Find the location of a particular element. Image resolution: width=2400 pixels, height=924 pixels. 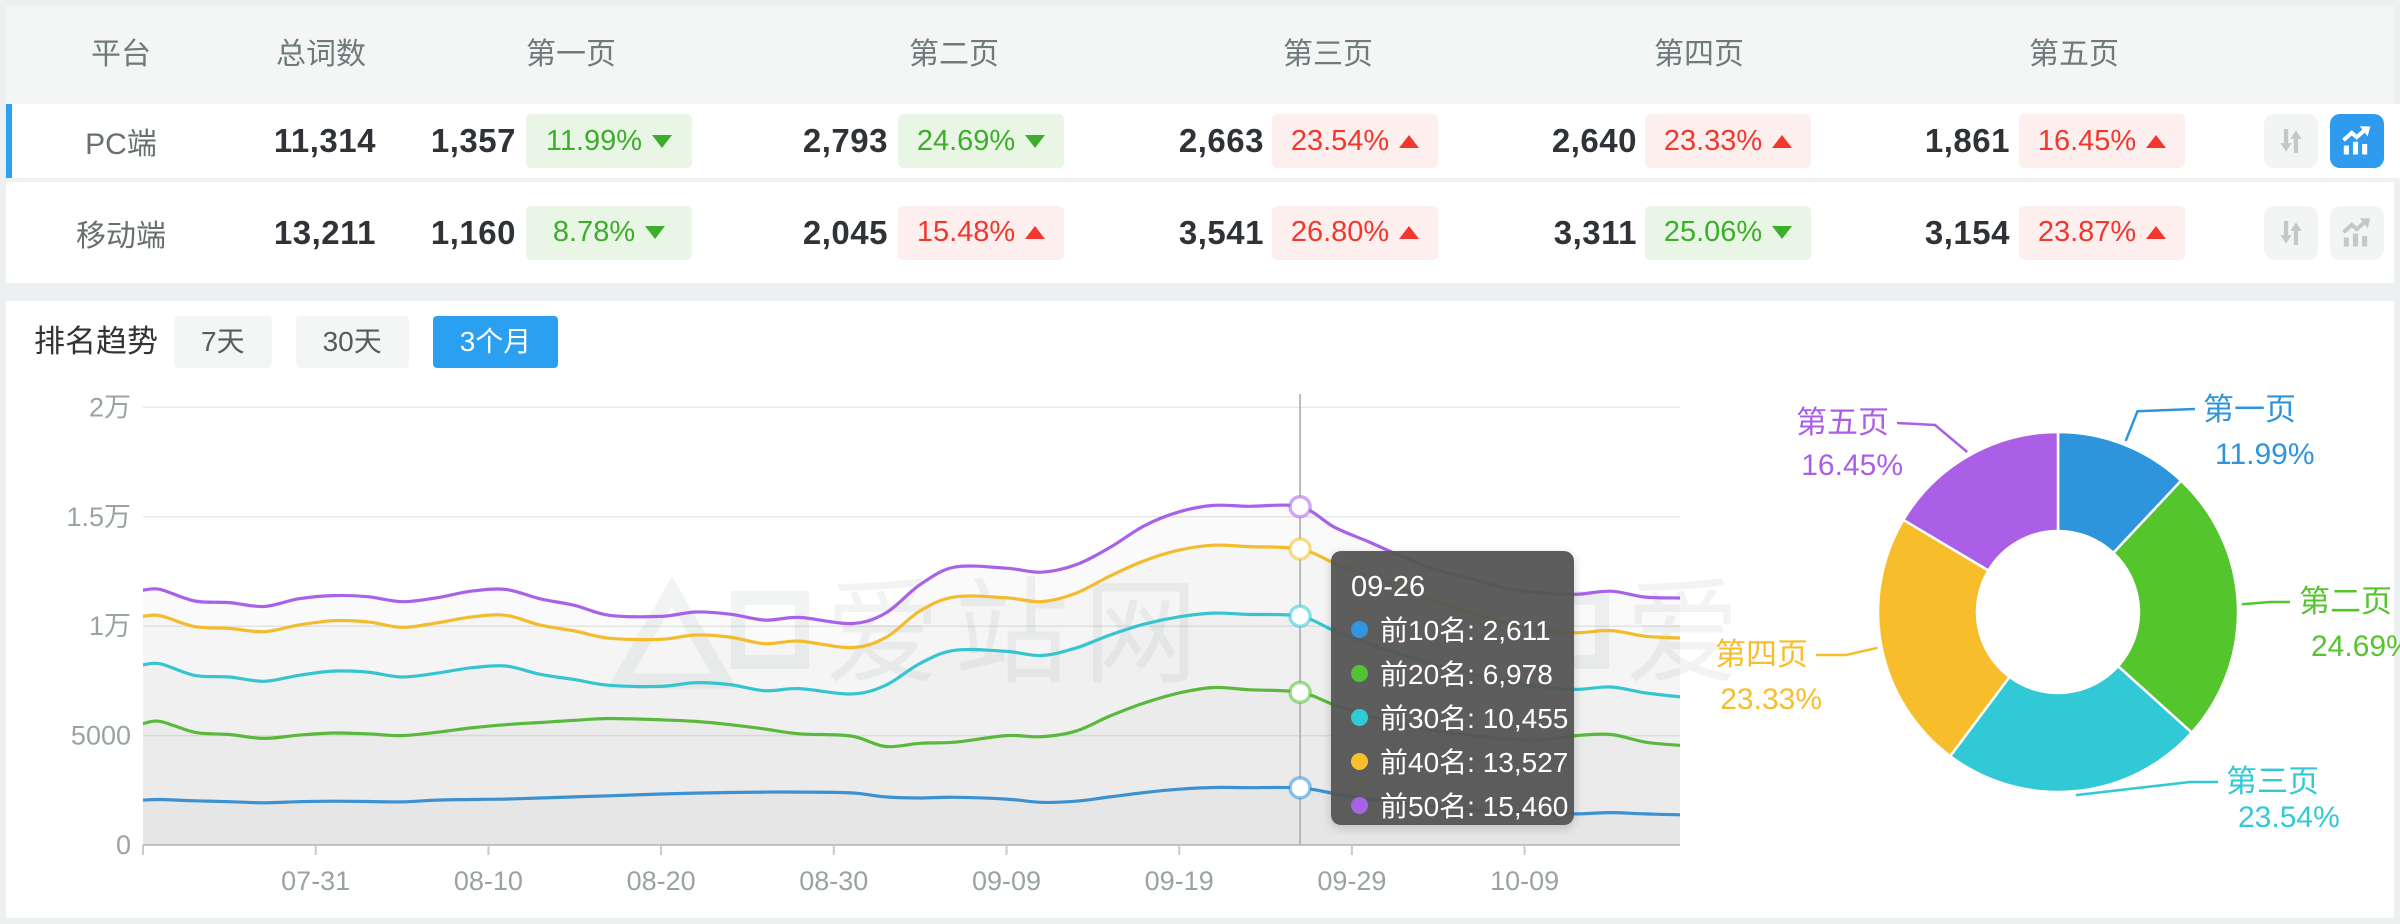

tab-7天: 7天 is located at coordinates (223, 342).